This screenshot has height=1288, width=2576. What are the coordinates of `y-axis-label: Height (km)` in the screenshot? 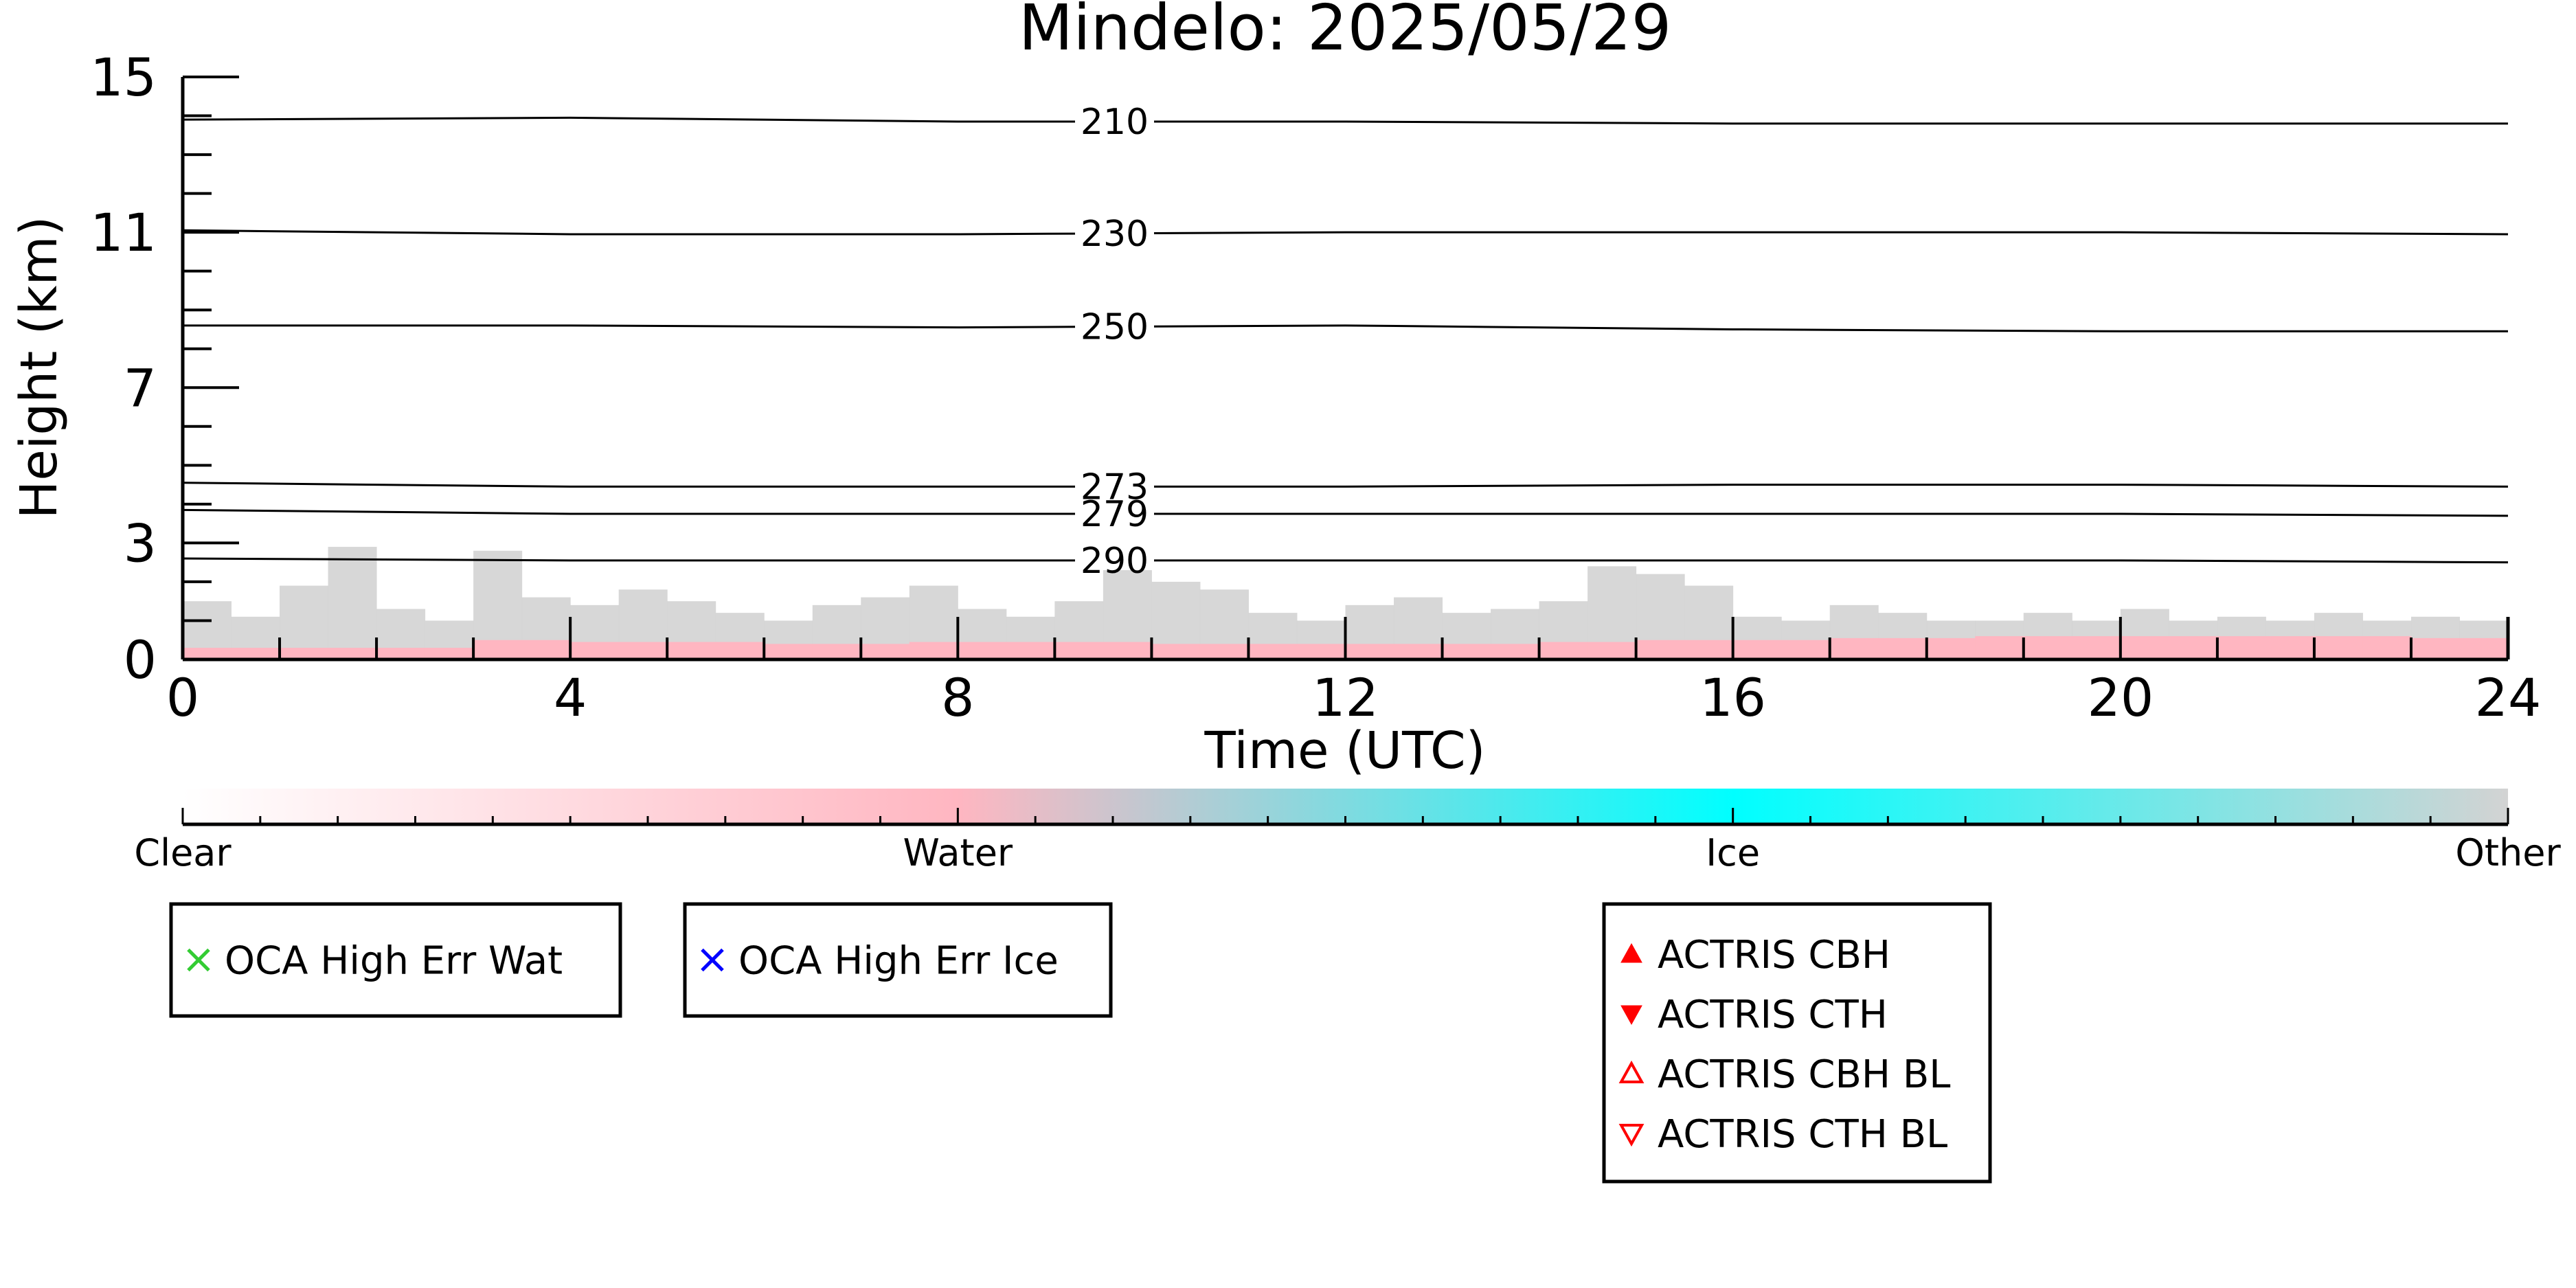 It's located at (39, 367).